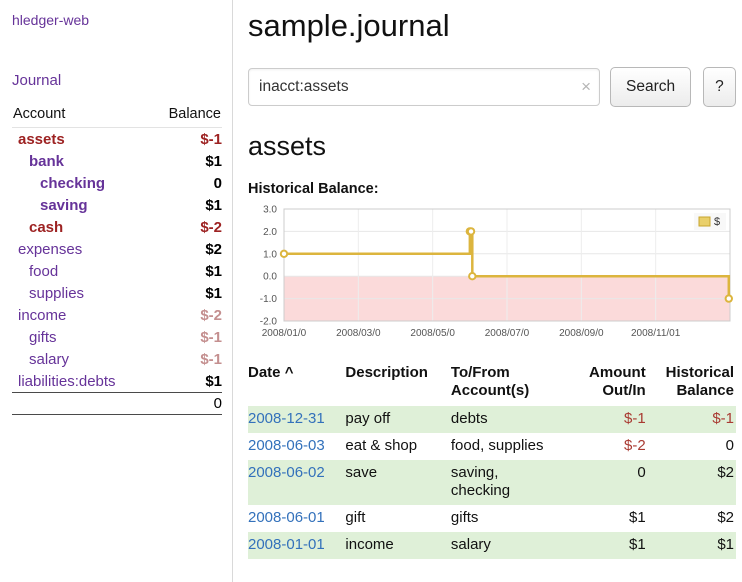 This screenshot has height=582, width=742. I want to click on account-row: checking 0, so click(117, 183).